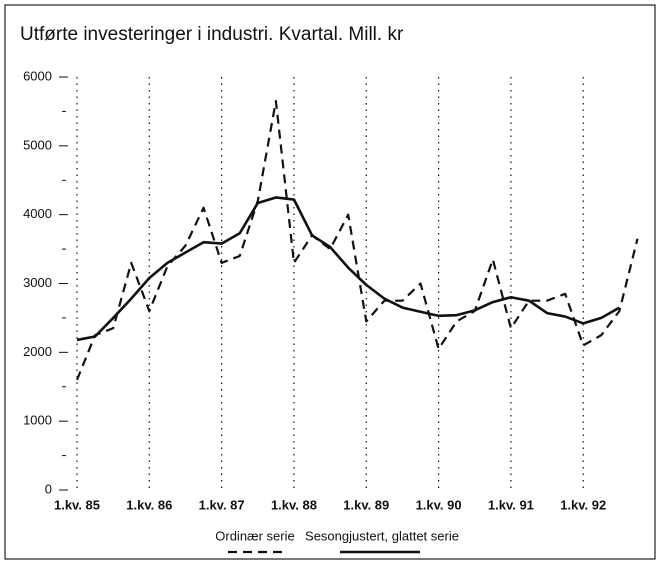 The width and height of the screenshot is (661, 566). I want to click on x-tick-label: 1.kv. 85, so click(77, 504).